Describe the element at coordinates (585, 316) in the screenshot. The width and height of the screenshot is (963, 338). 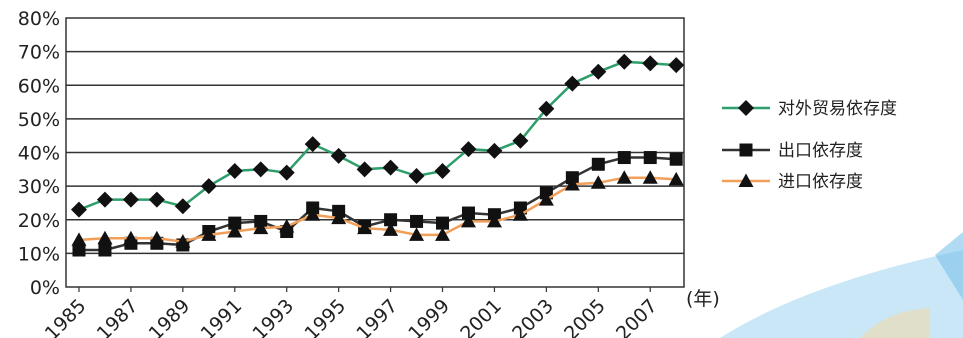
I see `x-tick-label: 2005` at that location.